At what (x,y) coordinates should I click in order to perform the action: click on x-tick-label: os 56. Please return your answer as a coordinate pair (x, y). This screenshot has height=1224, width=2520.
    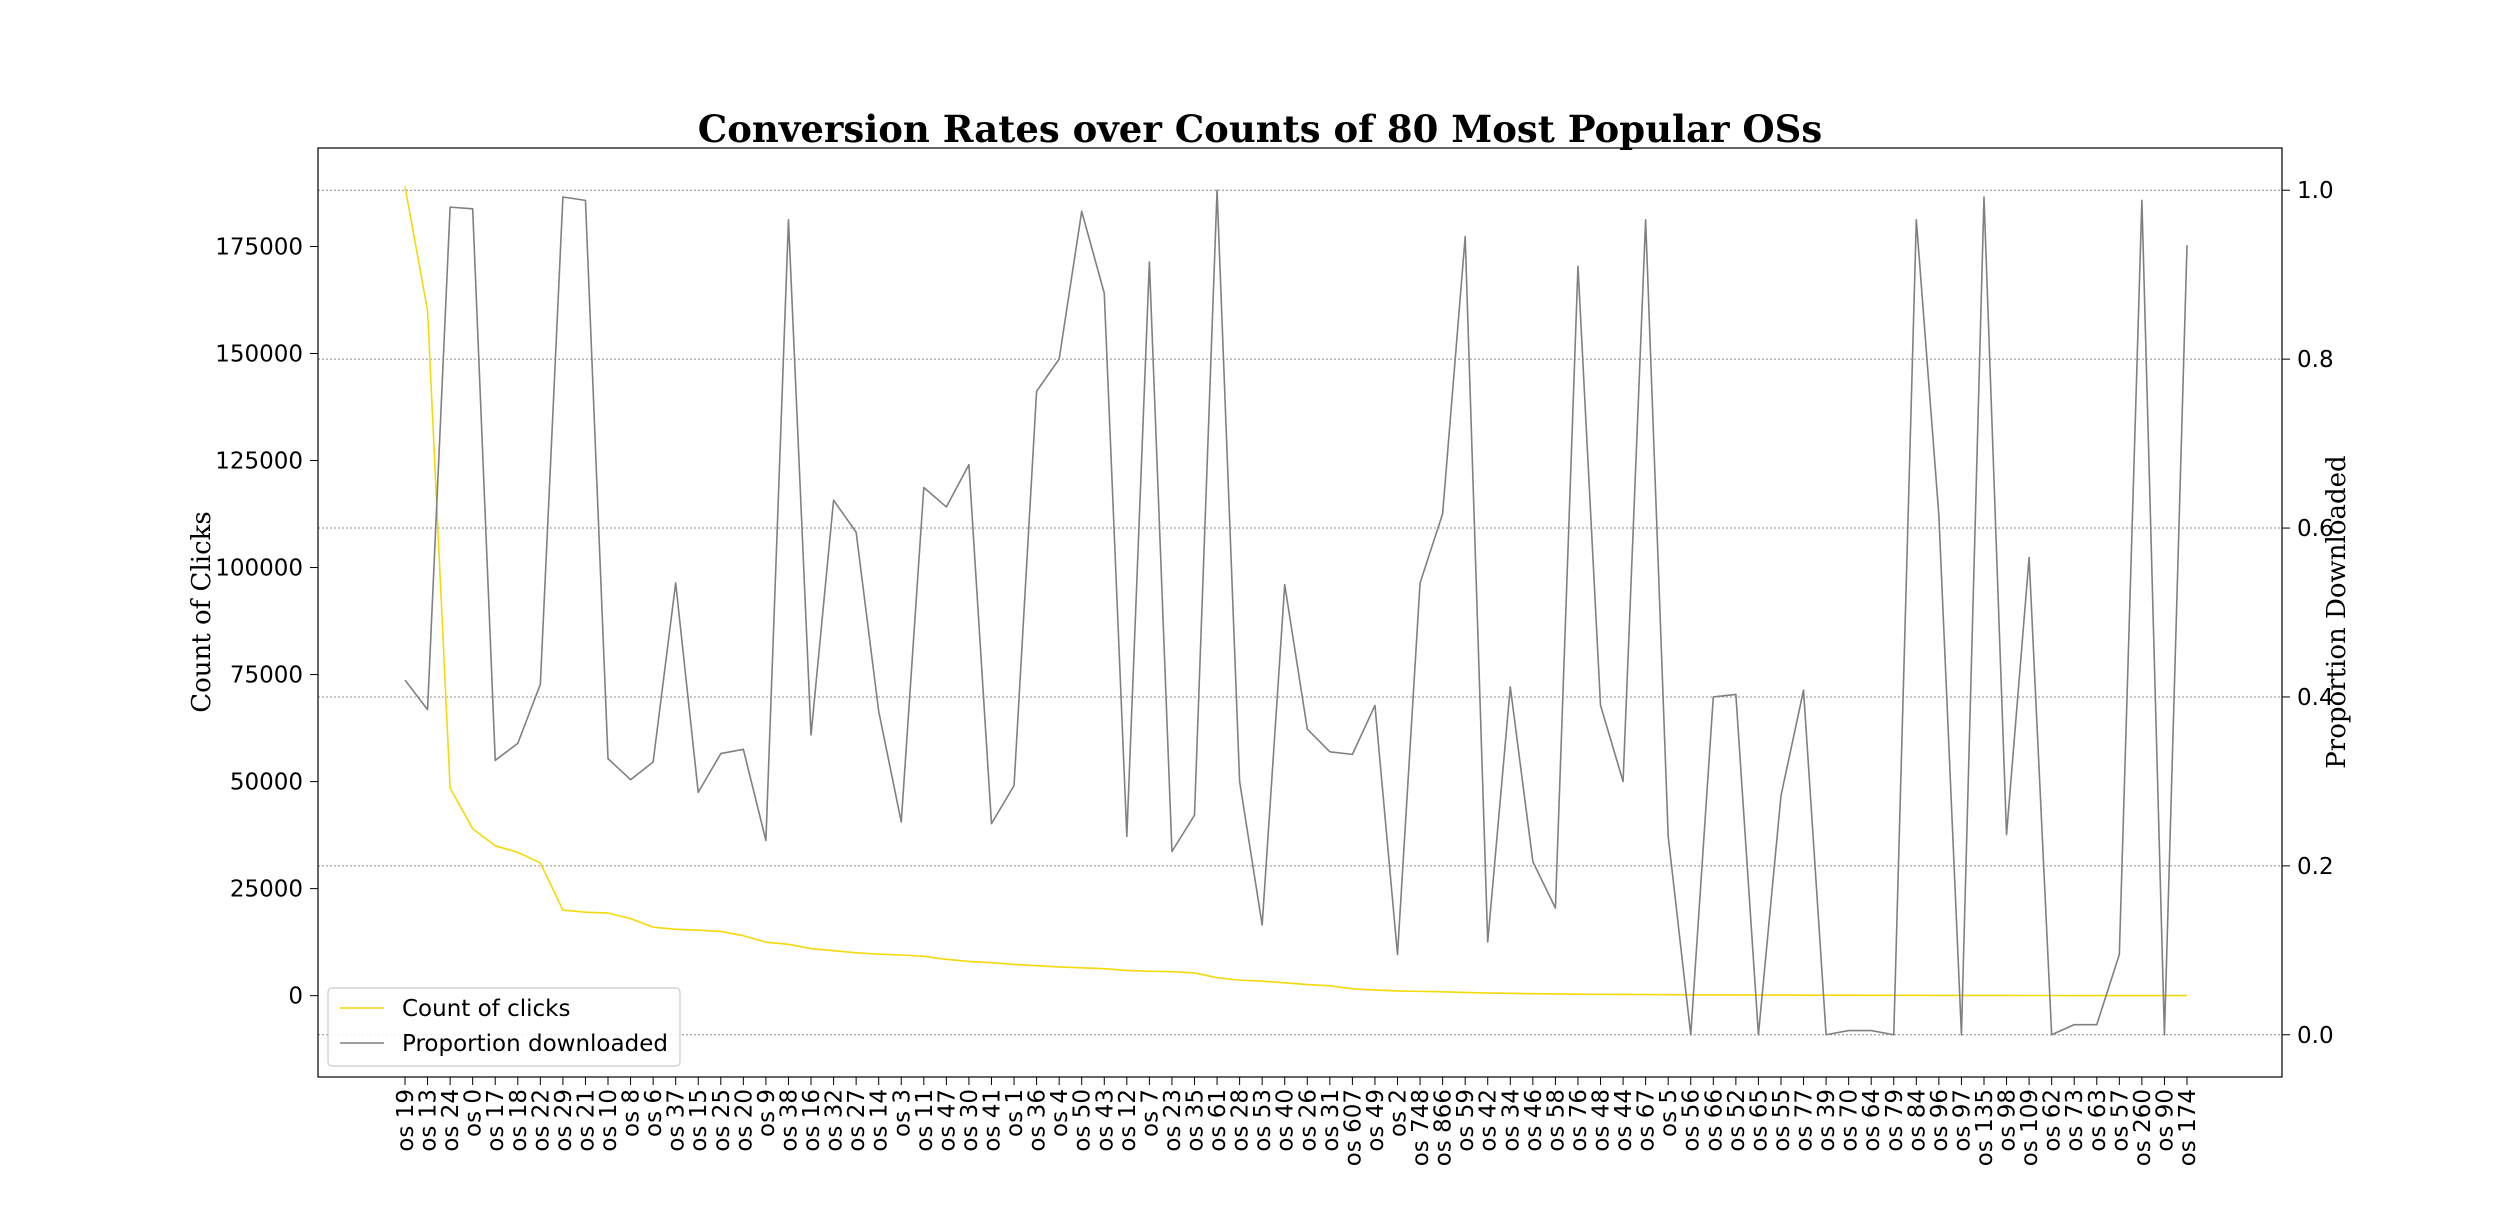
    Looking at the image, I should click on (1692, 1120).